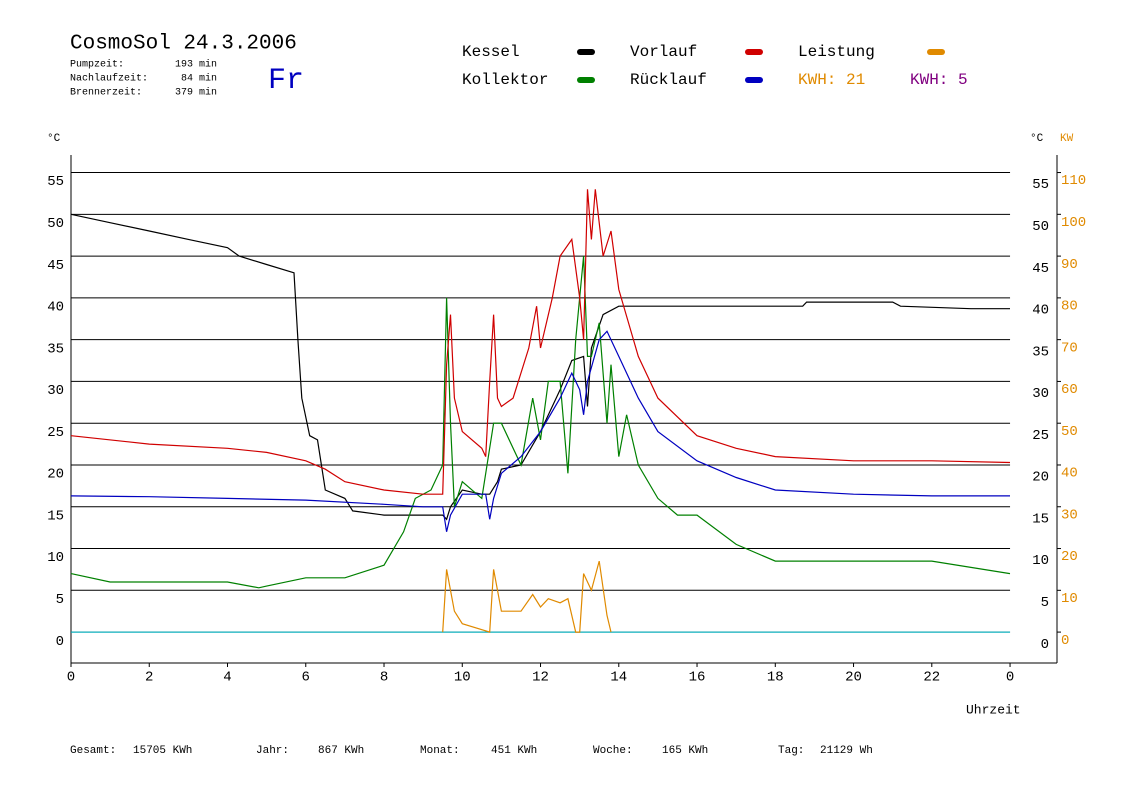 The width and height of the screenshot is (1148, 812). What do you see at coordinates (1045, 603) in the screenshot?
I see `y-tick-label-right: 5` at bounding box center [1045, 603].